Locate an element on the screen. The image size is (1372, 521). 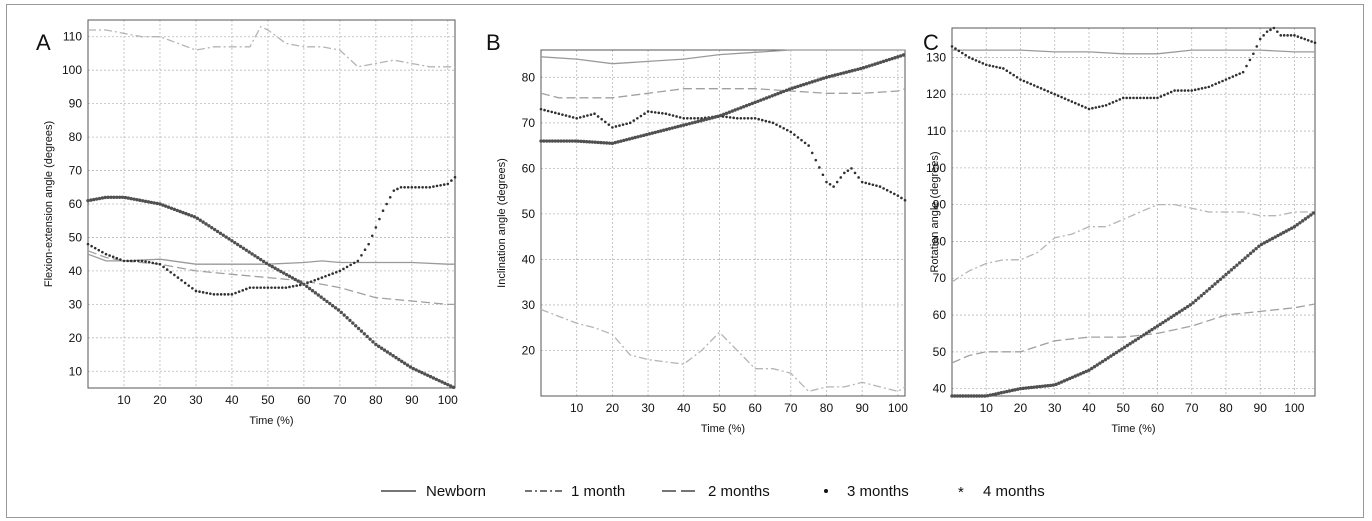
x-tick-label: 60 is located at coordinates (755, 408).